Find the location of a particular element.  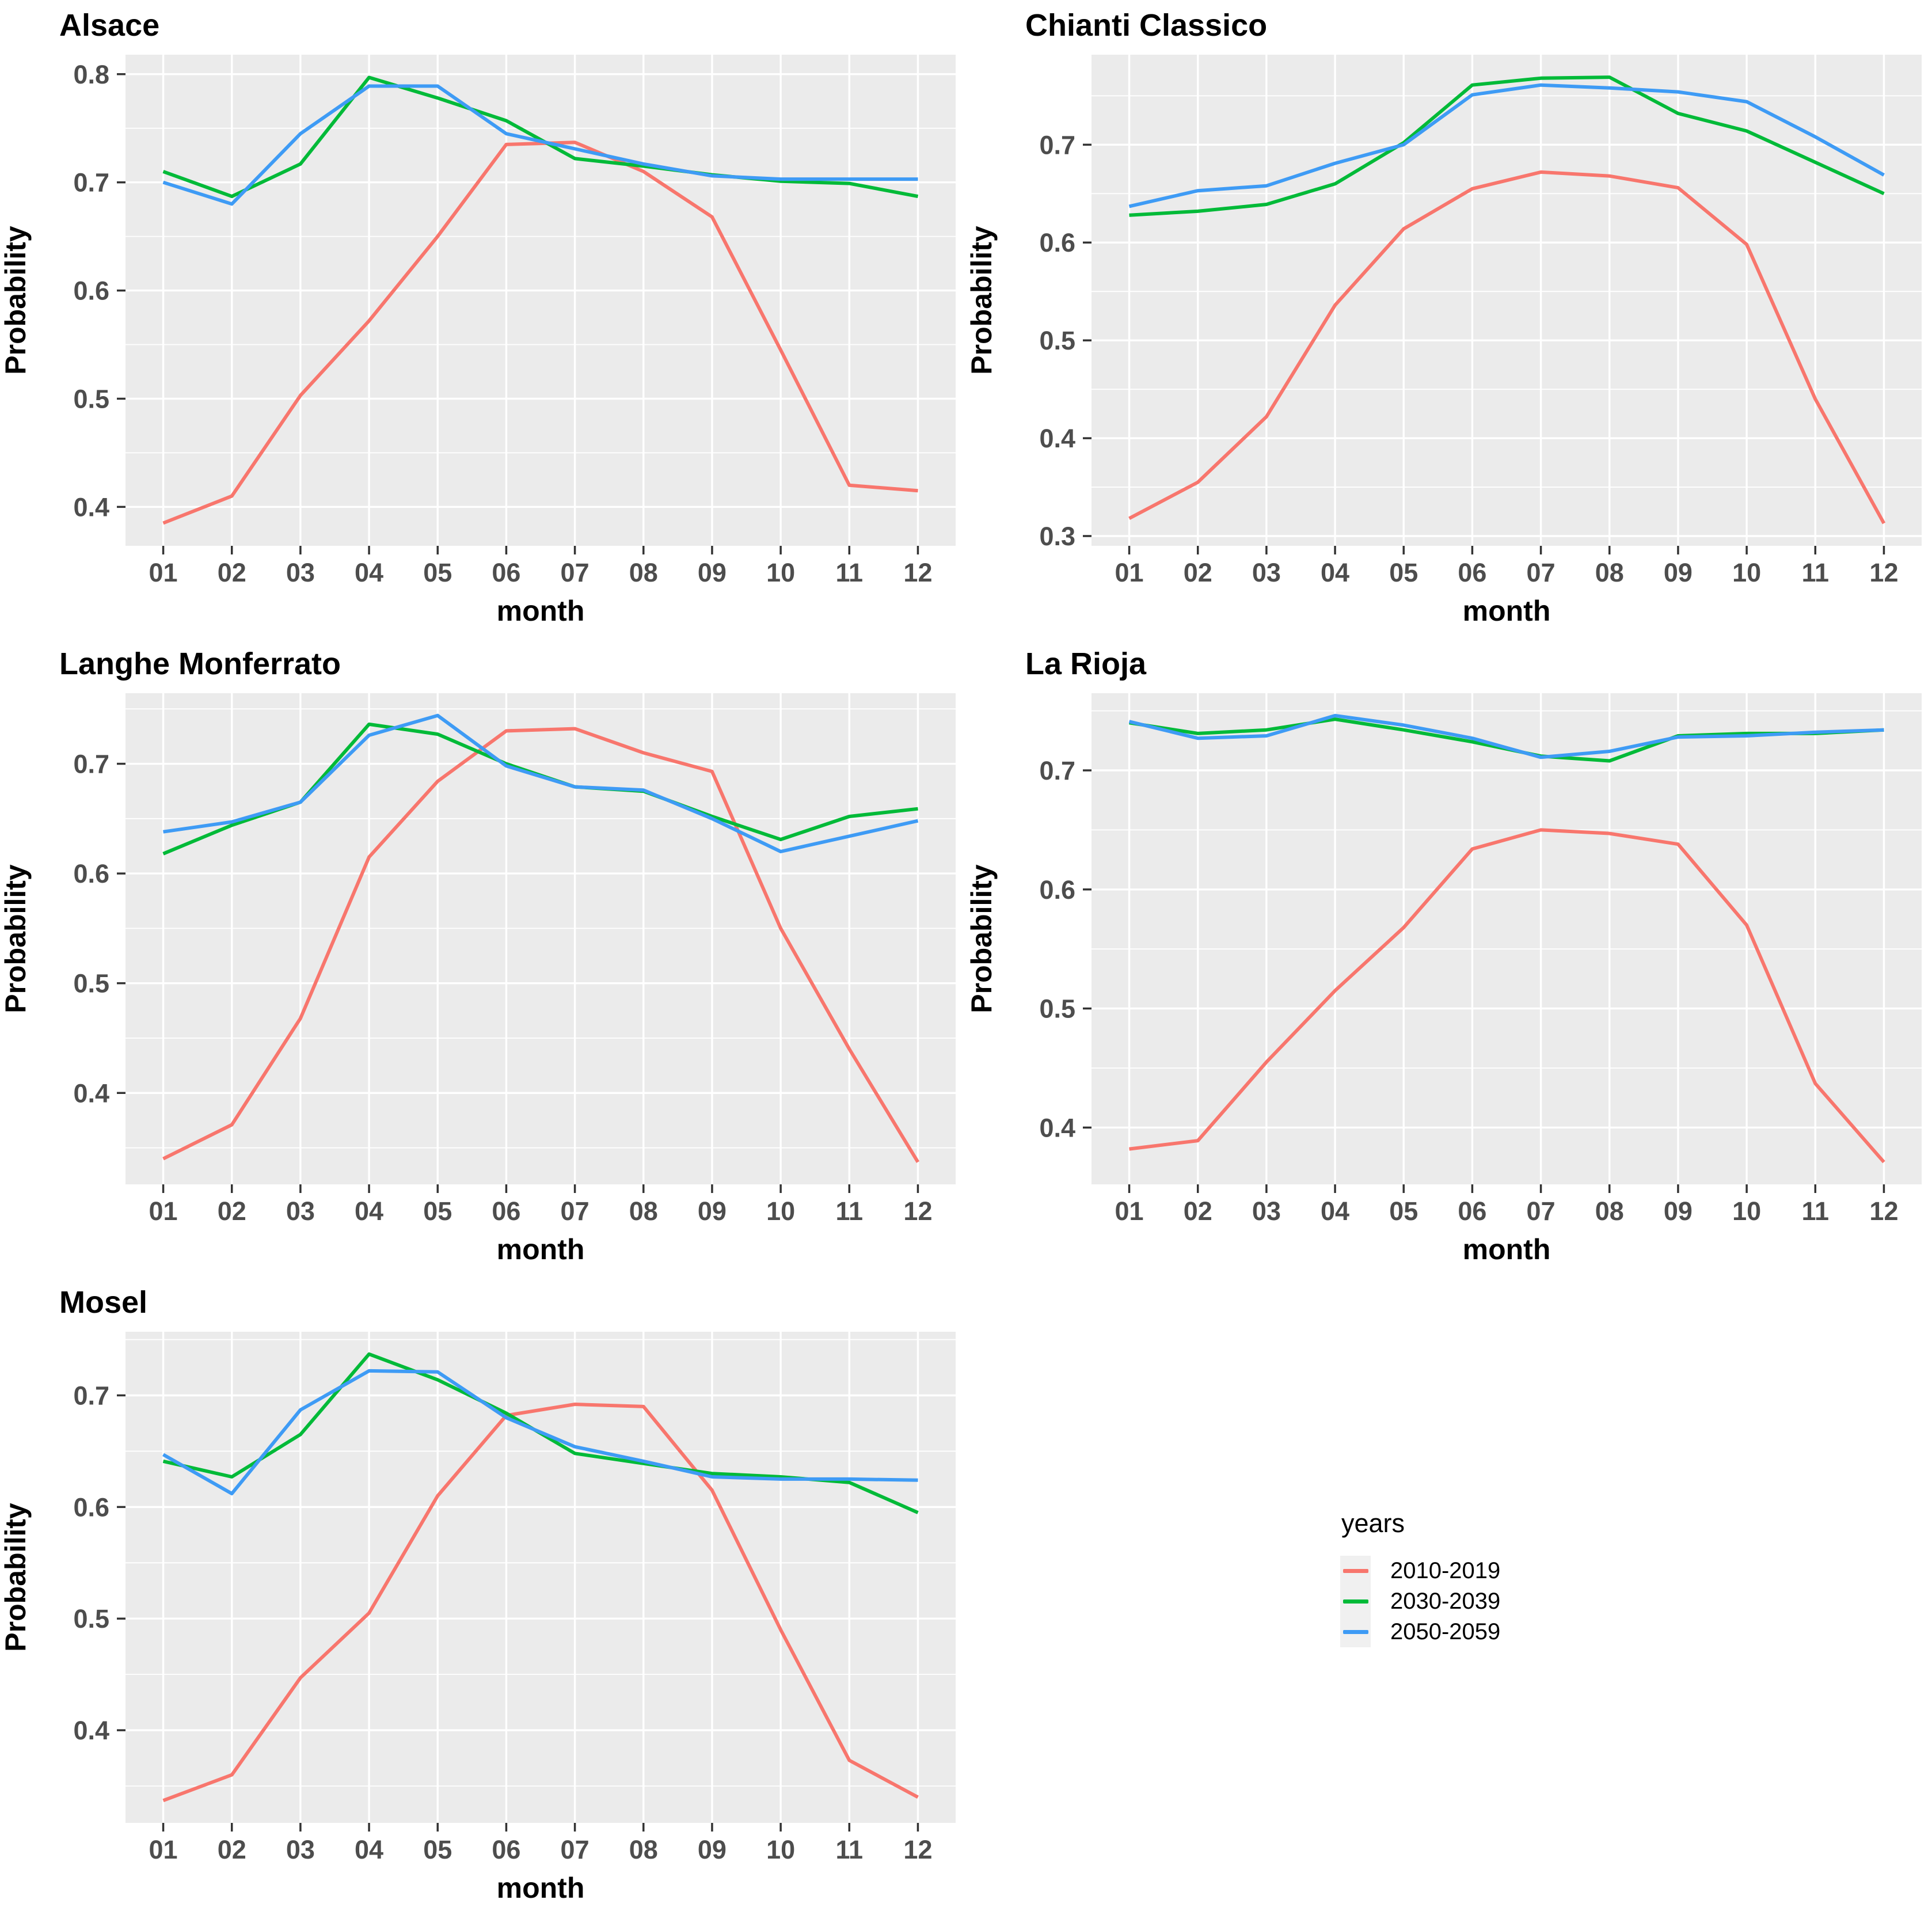

y-tick-label: 0.3 is located at coordinates (1057, 536).